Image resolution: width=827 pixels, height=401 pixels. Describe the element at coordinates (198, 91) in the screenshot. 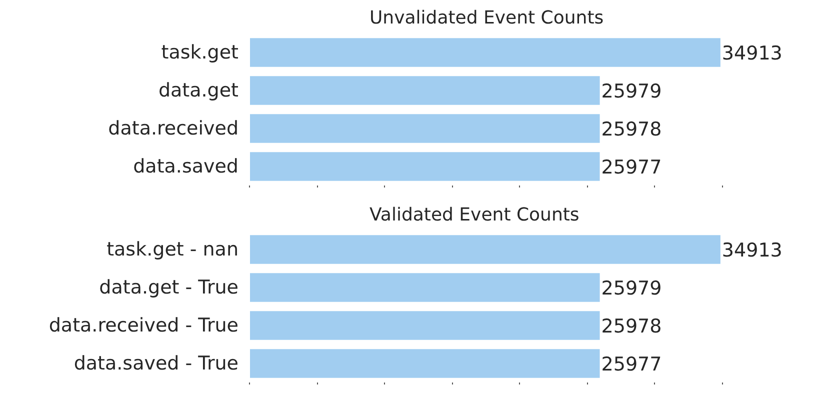

I see `y-tick-label: data.get` at that location.